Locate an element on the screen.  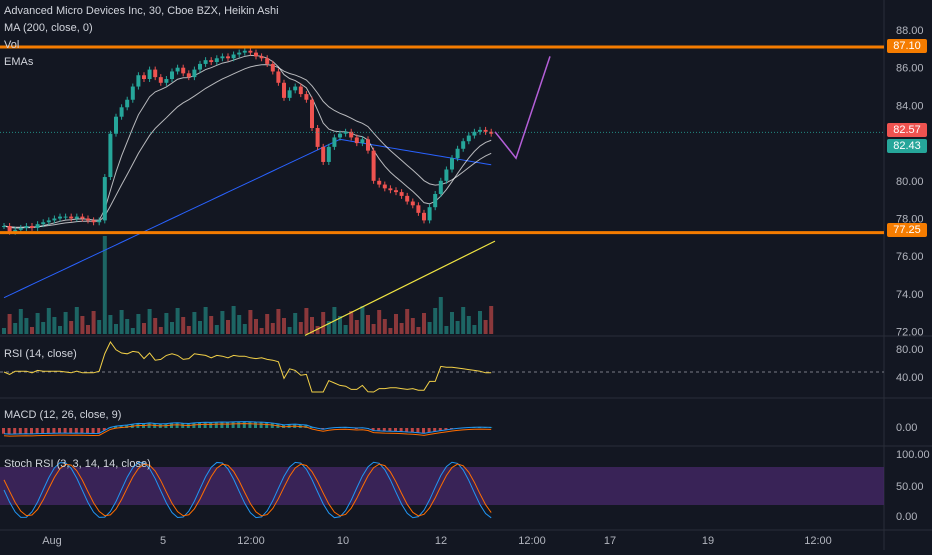
macd-title: MACD (12, 26, close, 9) is located at coordinates (62, 415).